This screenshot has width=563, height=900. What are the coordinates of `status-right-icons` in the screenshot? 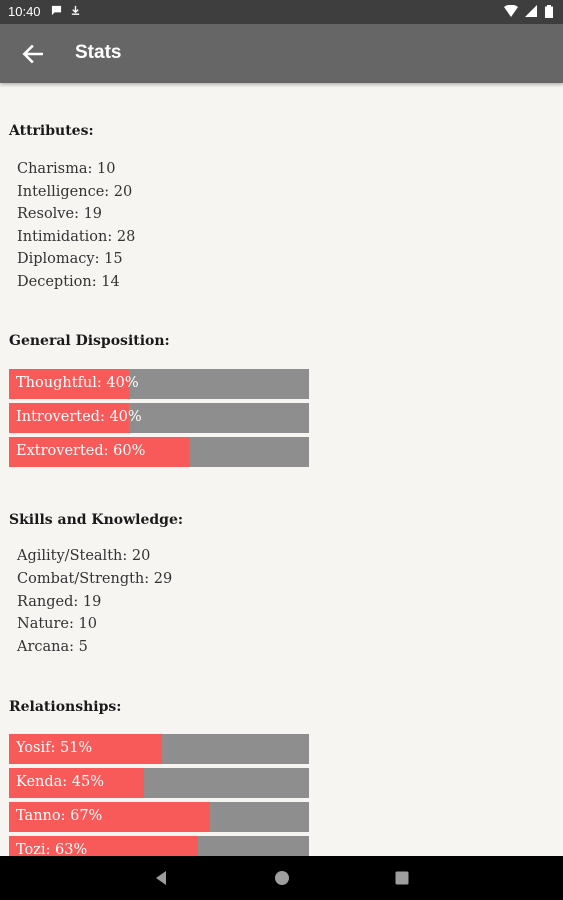 It's located at (526, 12).